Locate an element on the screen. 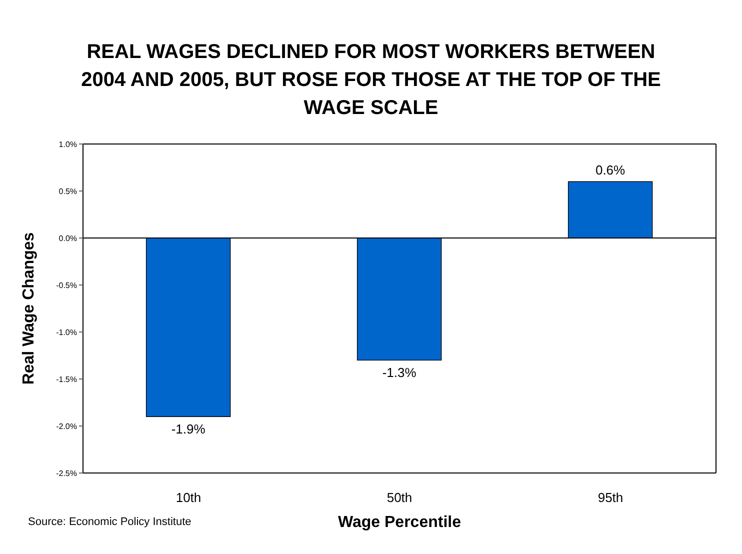 This screenshot has height=554, width=742. y-tick-label: -1.0% is located at coordinates (66, 332).